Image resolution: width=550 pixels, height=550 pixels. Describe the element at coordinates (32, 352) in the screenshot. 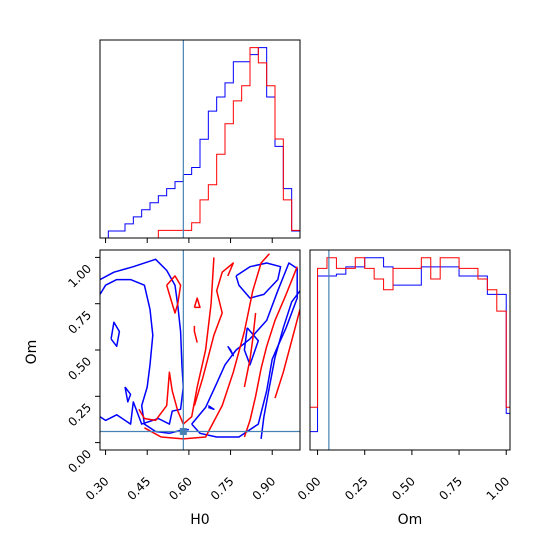

I see `y-axis-label-om: Om` at that location.